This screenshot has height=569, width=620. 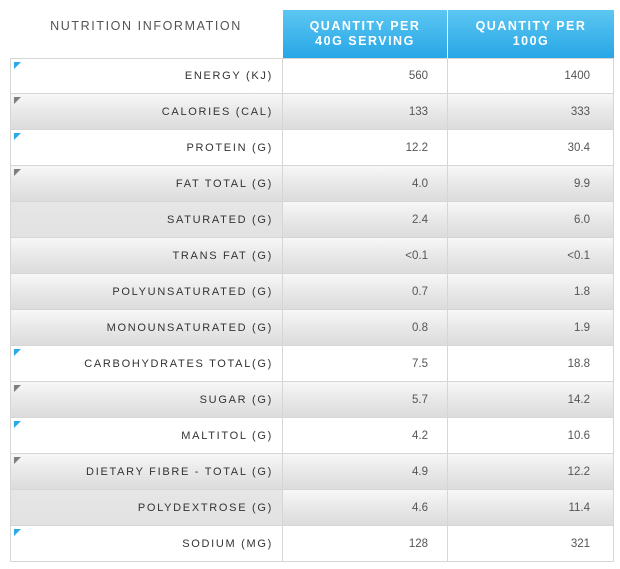 What do you see at coordinates (179, 471) in the screenshot?
I see `nutrient-label-text: DIETARY FIBRE - TOTAL (G)` at bounding box center [179, 471].